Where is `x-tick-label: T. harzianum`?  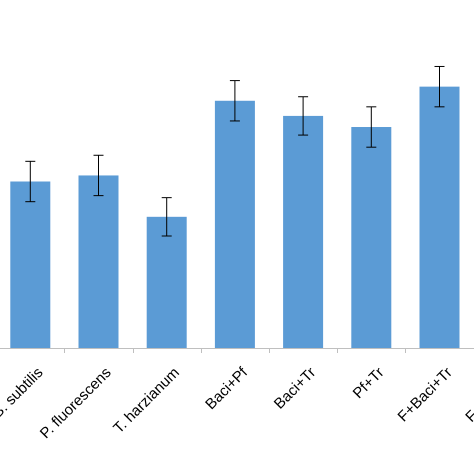
x-tick-label: T. harzianum is located at coordinates (146, 400).